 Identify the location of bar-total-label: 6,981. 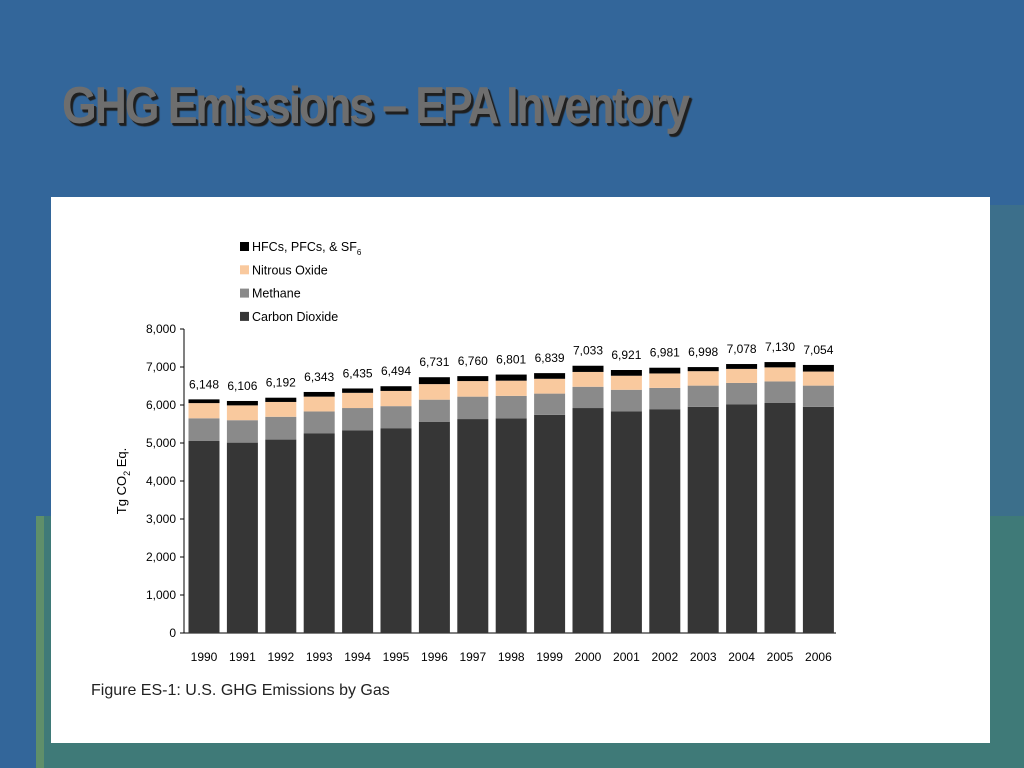
(665, 353).